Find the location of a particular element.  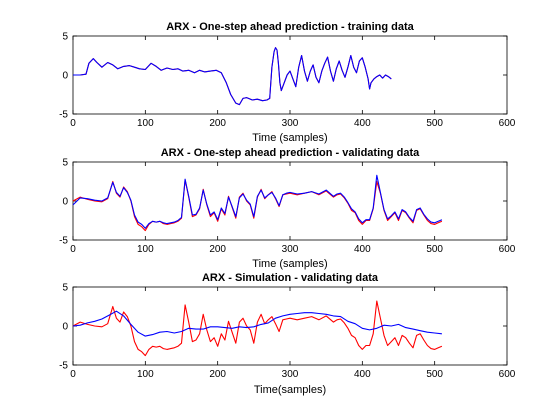

series-line-red is located at coordinates (257, 328).